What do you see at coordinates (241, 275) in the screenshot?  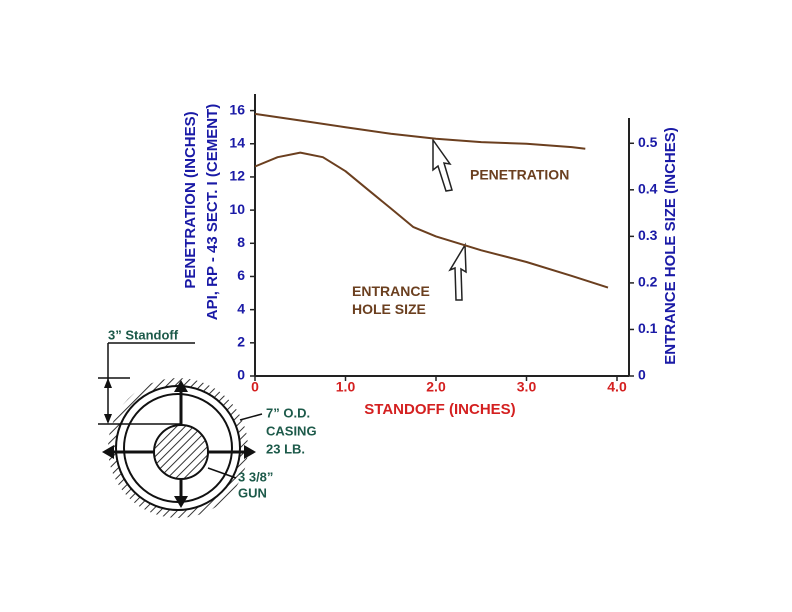 I see `y-tick-label: 6` at bounding box center [241, 275].